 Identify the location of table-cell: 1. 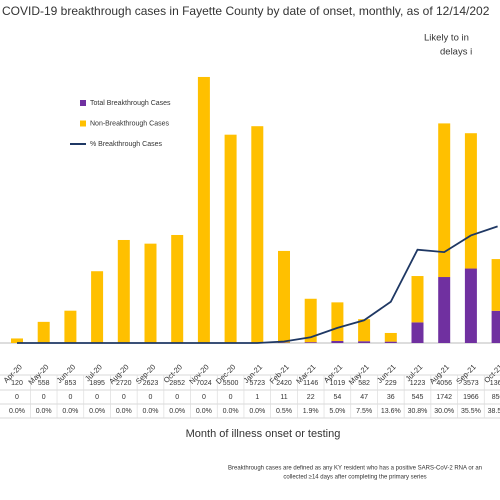
(257, 397).